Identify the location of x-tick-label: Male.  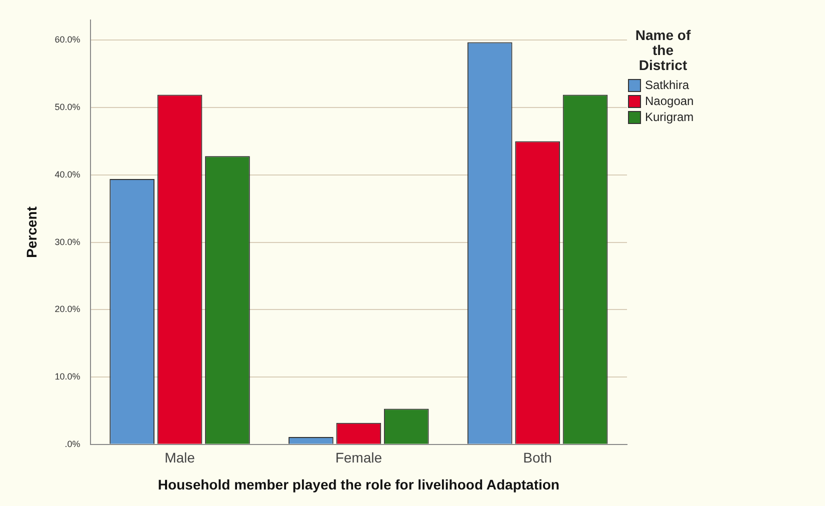
(180, 458).